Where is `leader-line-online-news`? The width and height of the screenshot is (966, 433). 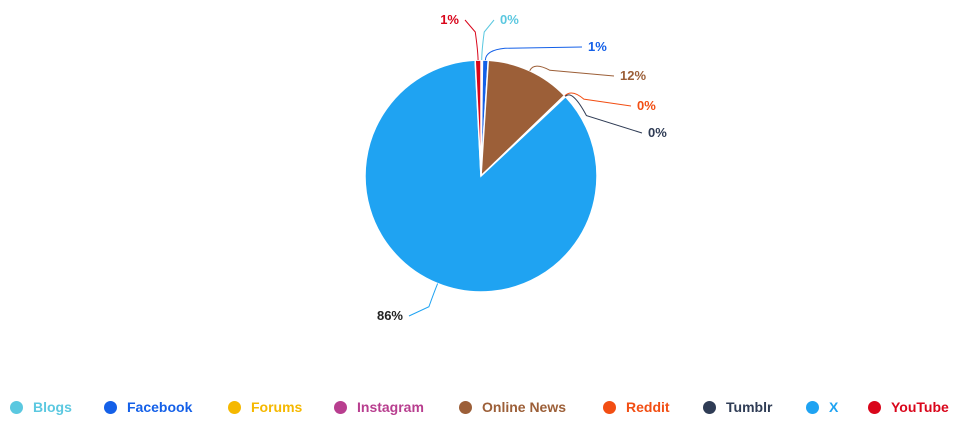 leader-line-online-news is located at coordinates (572, 71).